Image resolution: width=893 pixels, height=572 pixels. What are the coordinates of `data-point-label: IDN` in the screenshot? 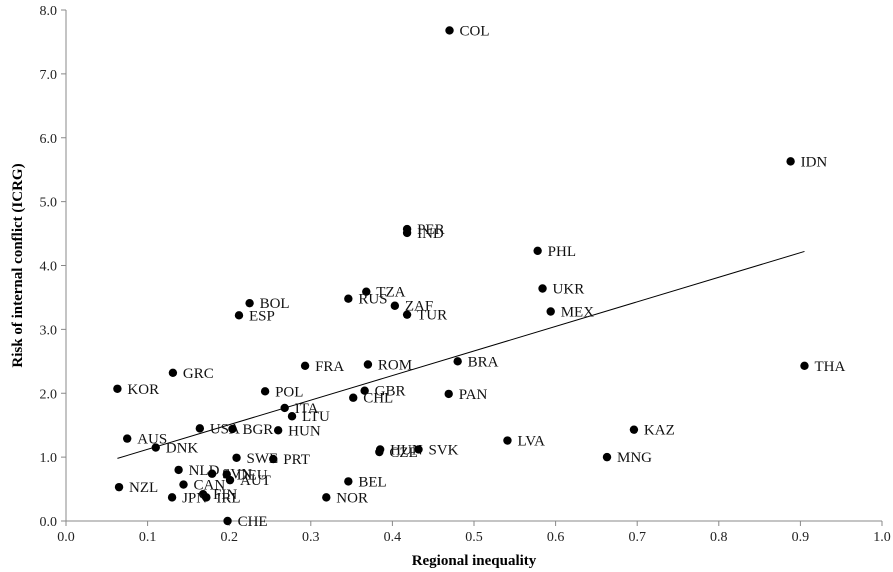 It's located at (814, 162).